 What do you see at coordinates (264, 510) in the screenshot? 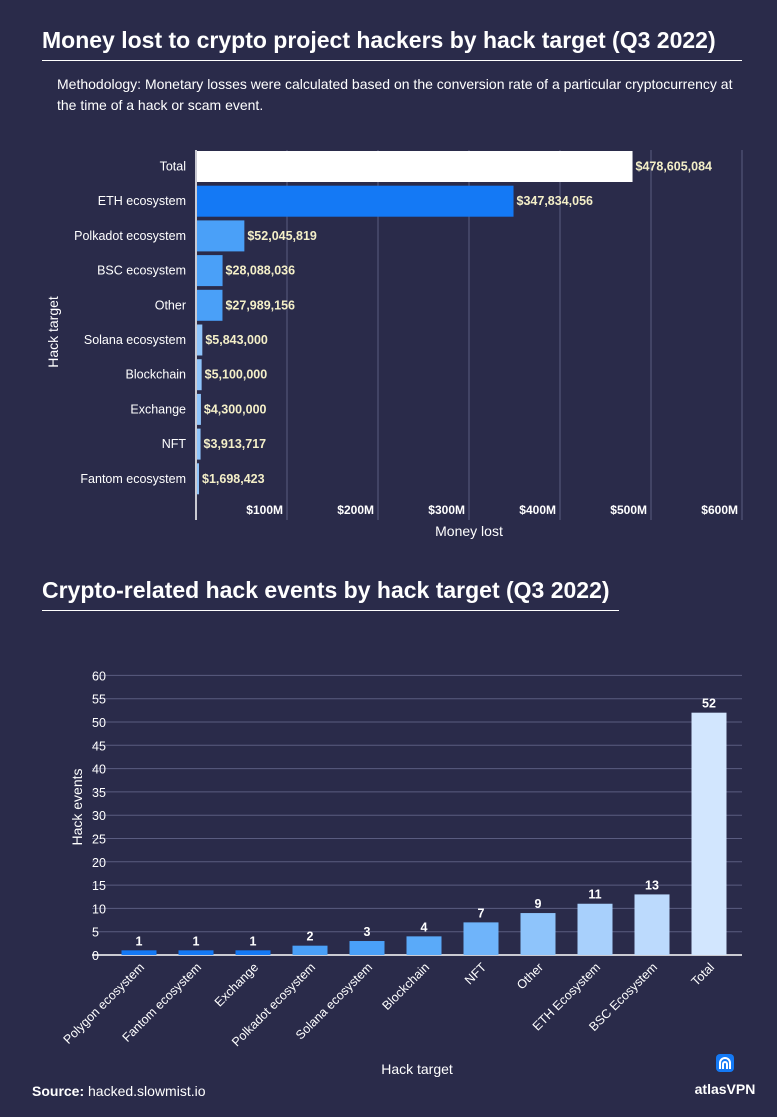
I see `x-tick-label: $100M` at bounding box center [264, 510].